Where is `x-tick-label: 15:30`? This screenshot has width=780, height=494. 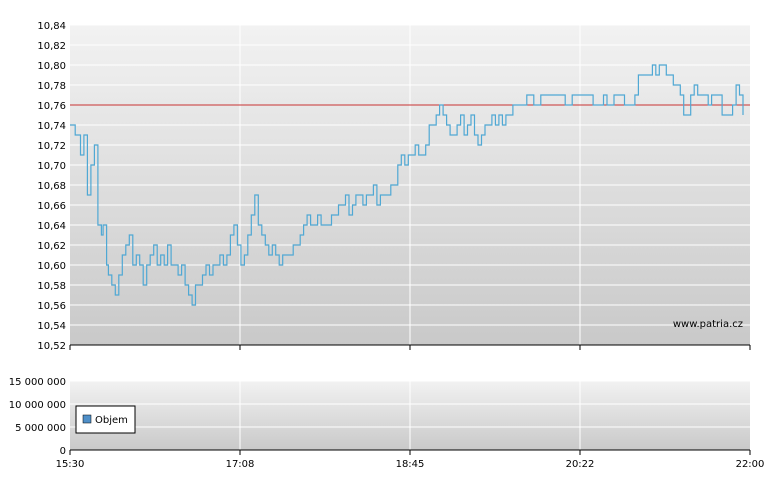 x-tick-label: 15:30 is located at coordinates (70, 464).